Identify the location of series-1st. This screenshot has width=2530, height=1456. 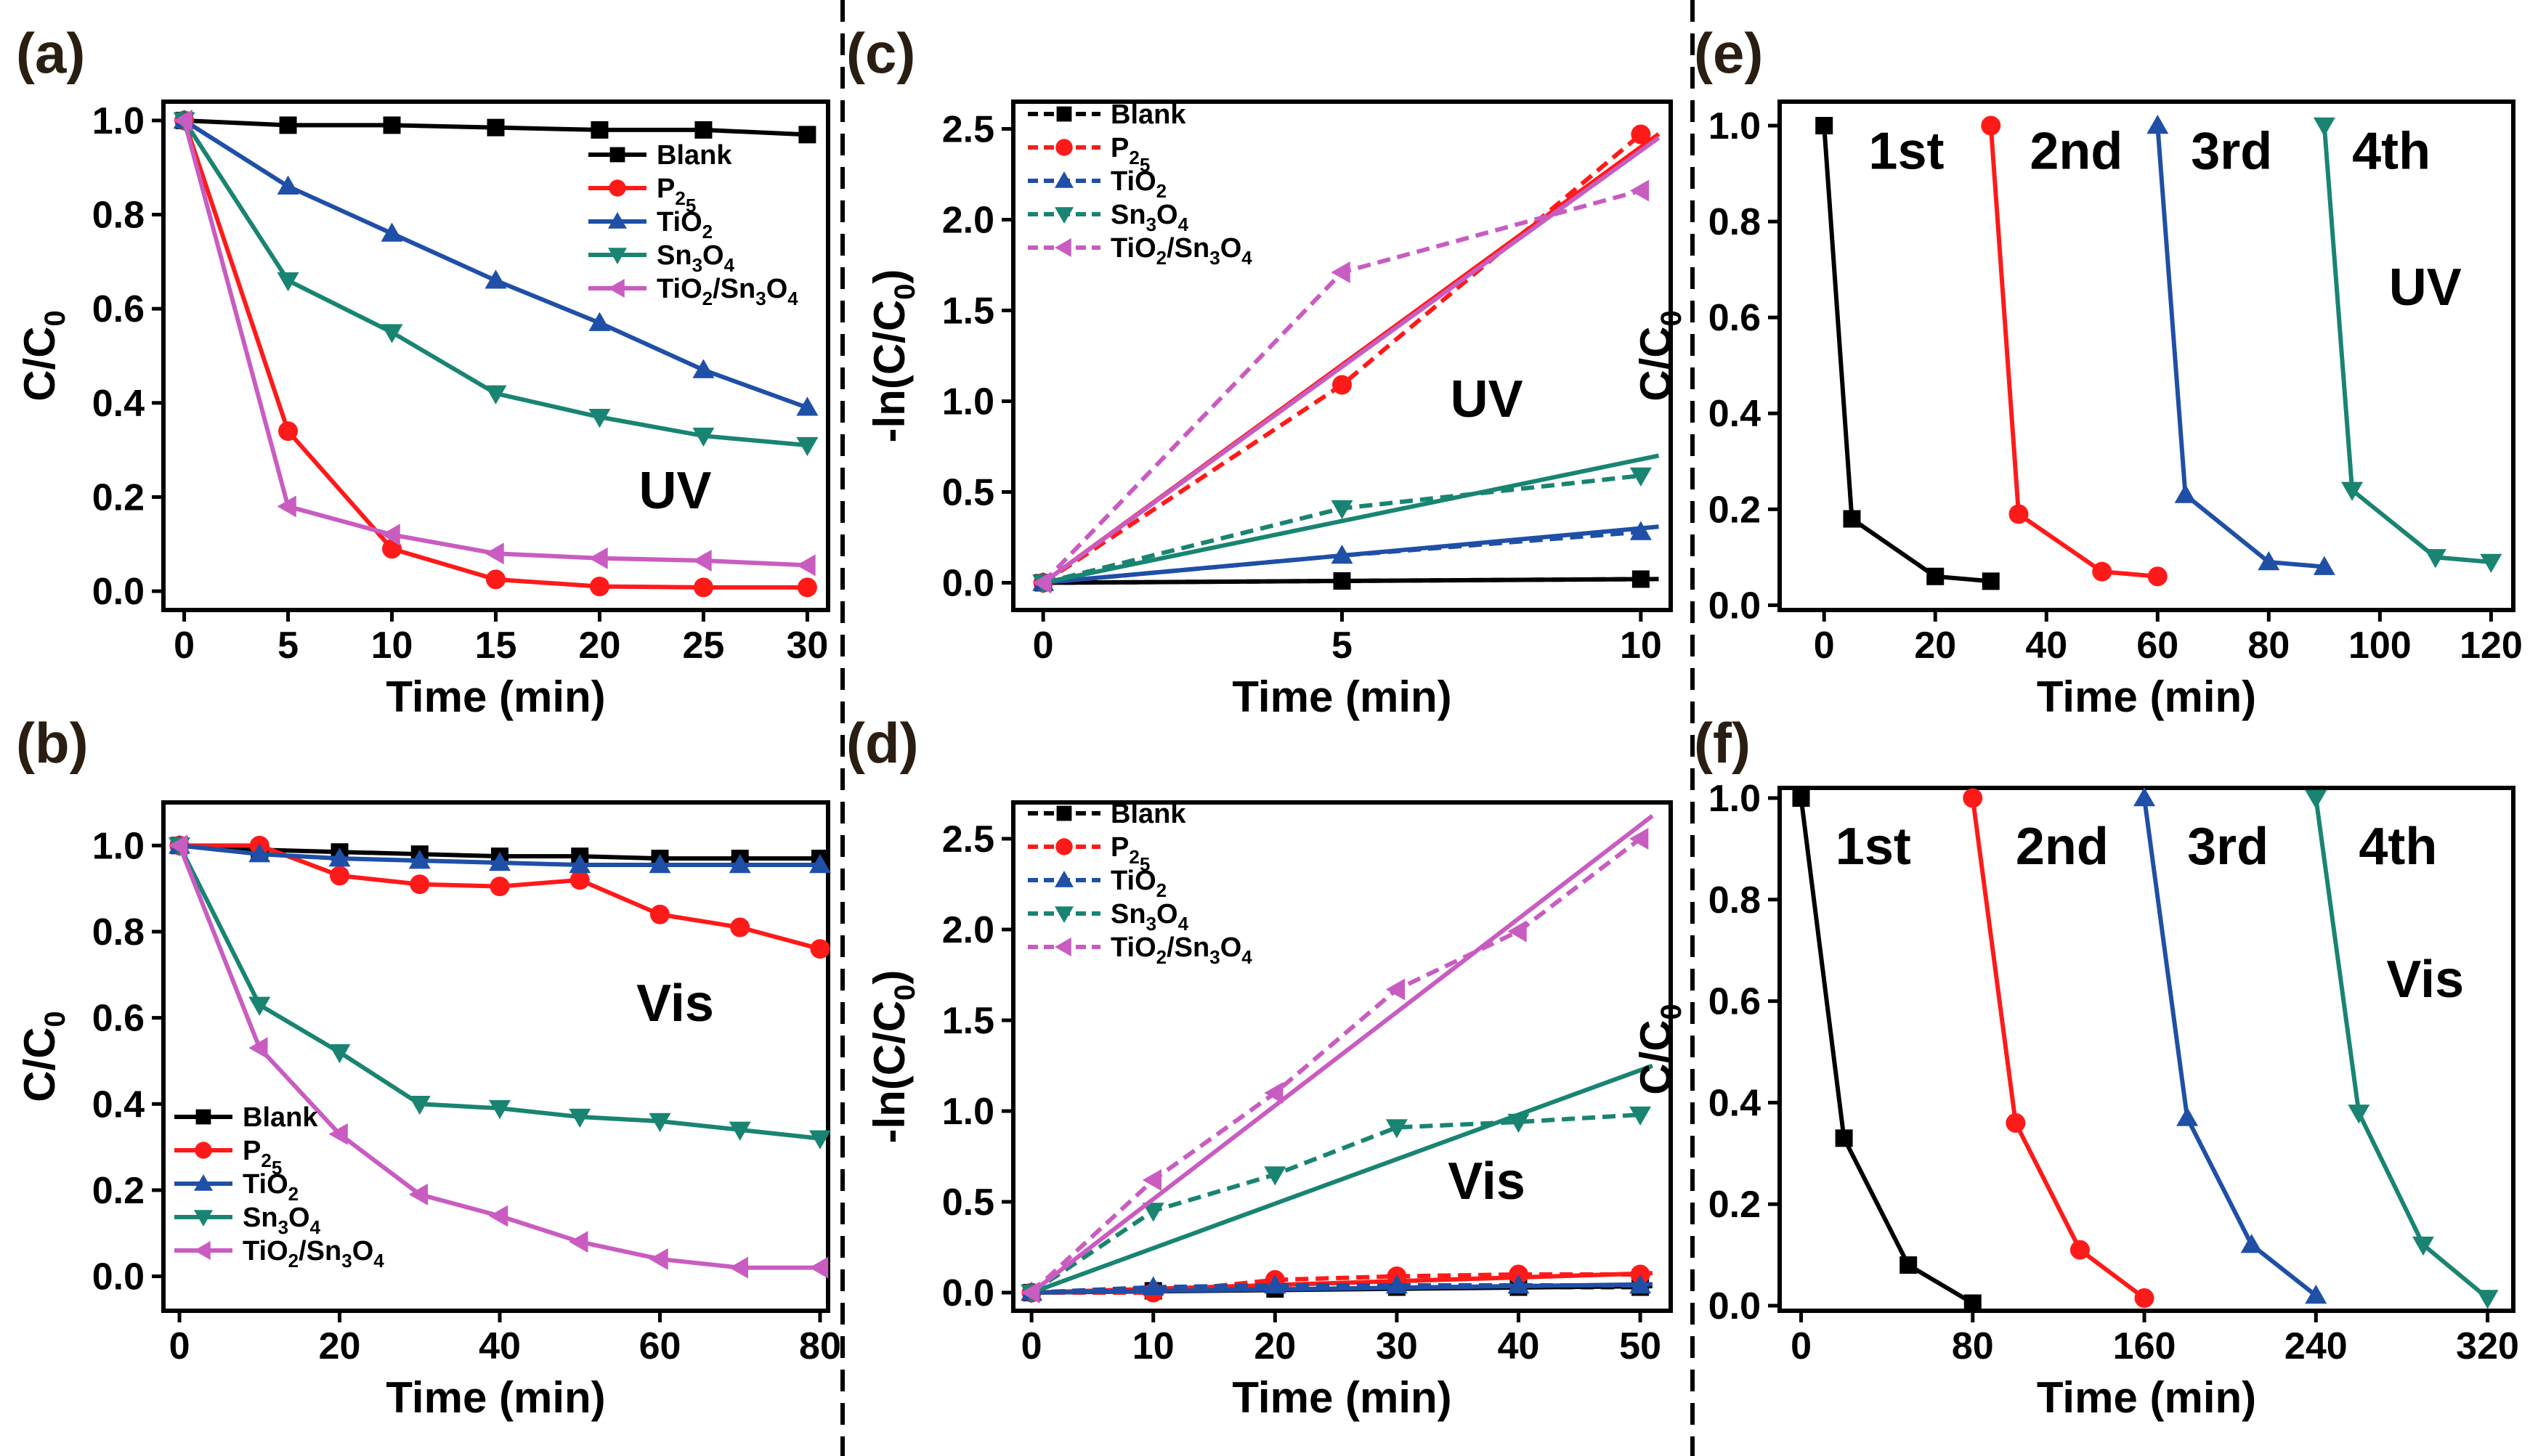
(1908, 353).